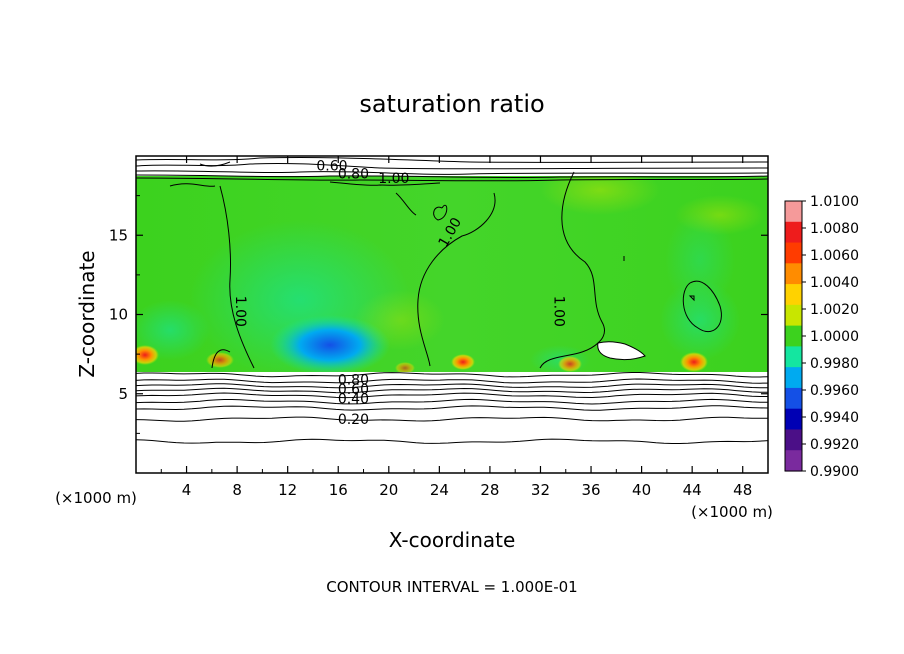  I want to click on contour-label-text: 0.40, so click(353, 400).